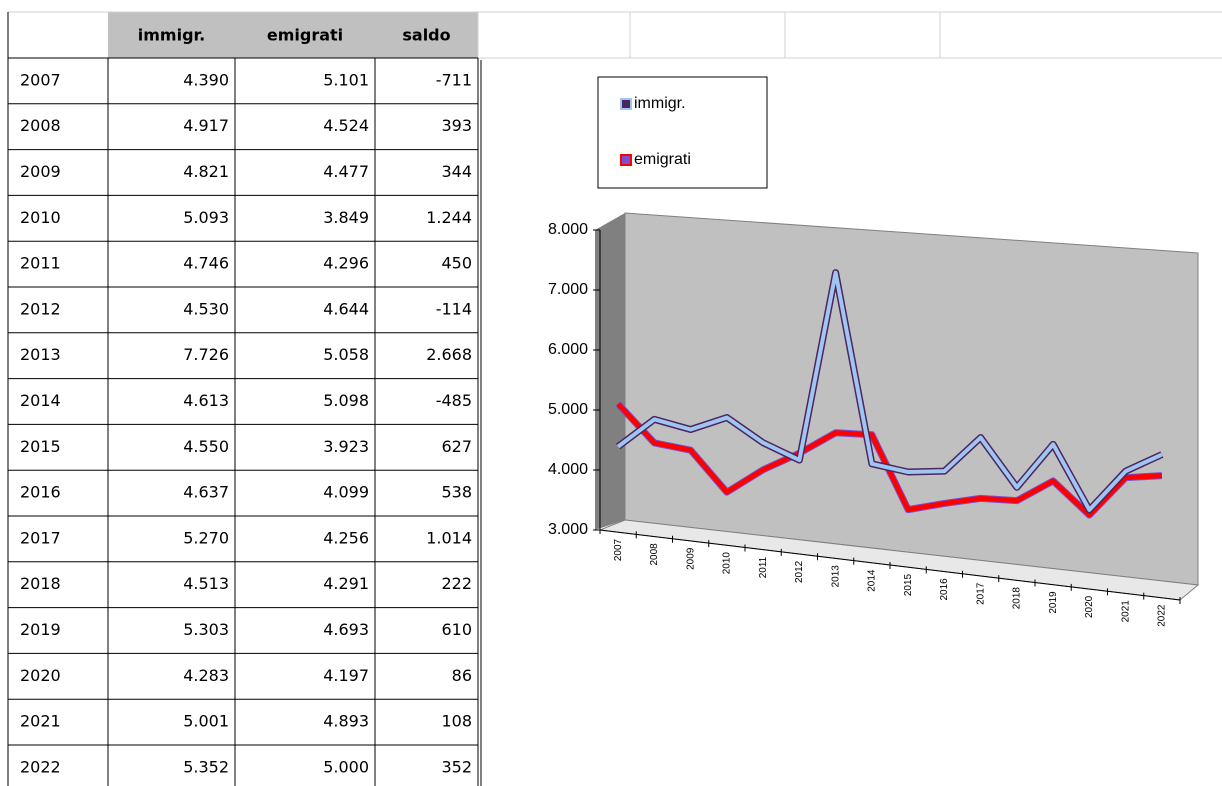  I want to click on x-tick-label: 2007, so click(618, 549).